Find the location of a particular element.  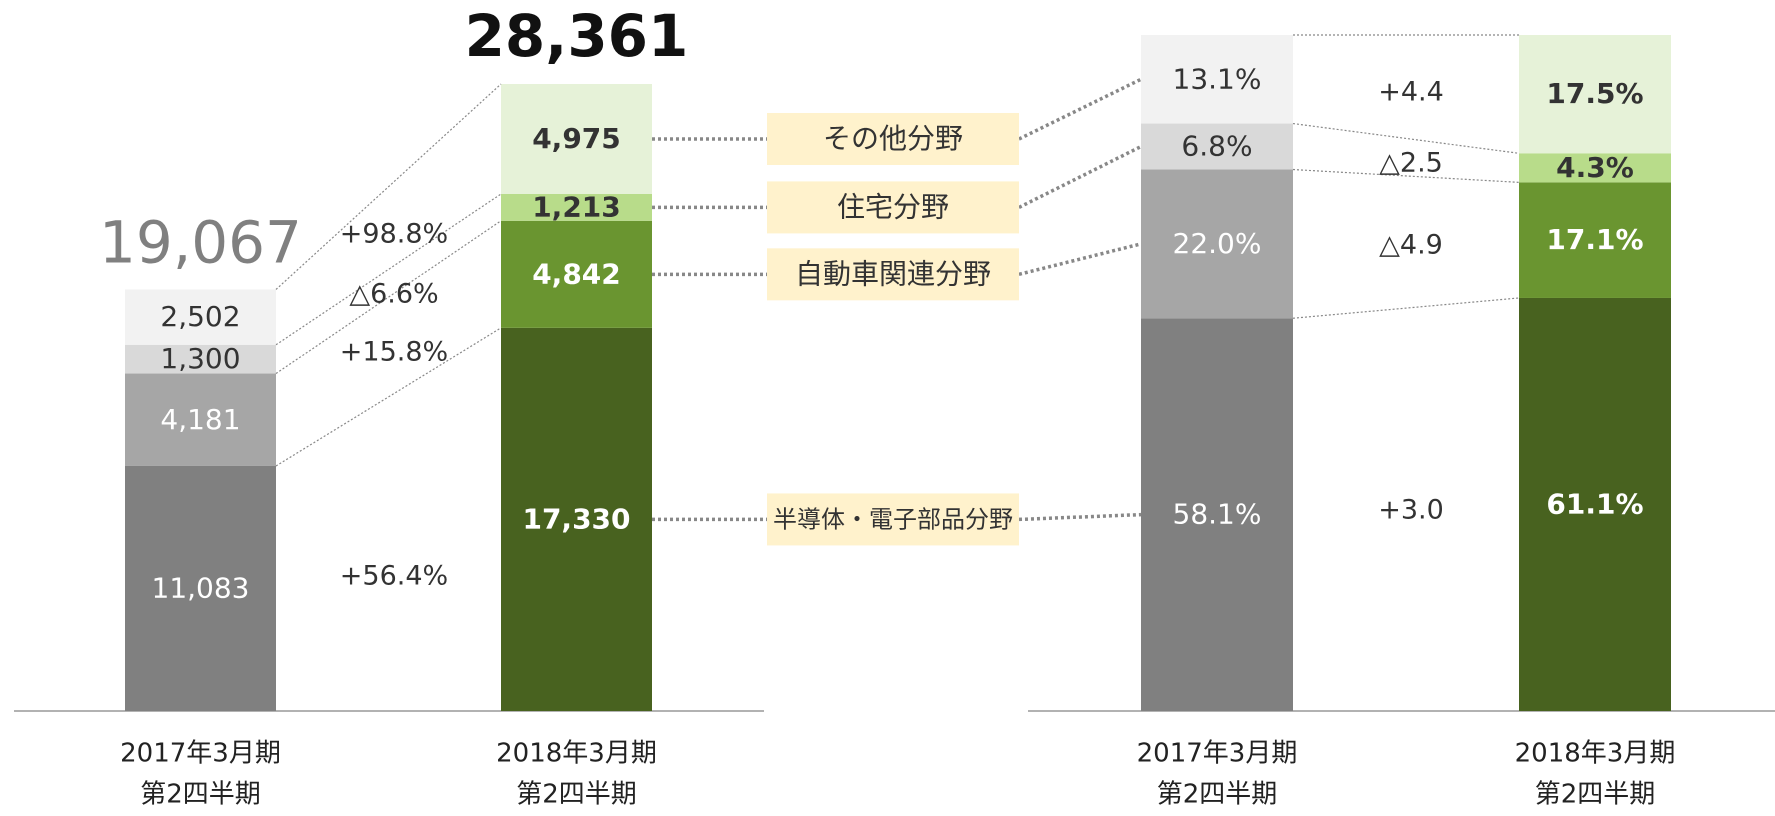

change-label: +56.4% is located at coordinates (394, 576).